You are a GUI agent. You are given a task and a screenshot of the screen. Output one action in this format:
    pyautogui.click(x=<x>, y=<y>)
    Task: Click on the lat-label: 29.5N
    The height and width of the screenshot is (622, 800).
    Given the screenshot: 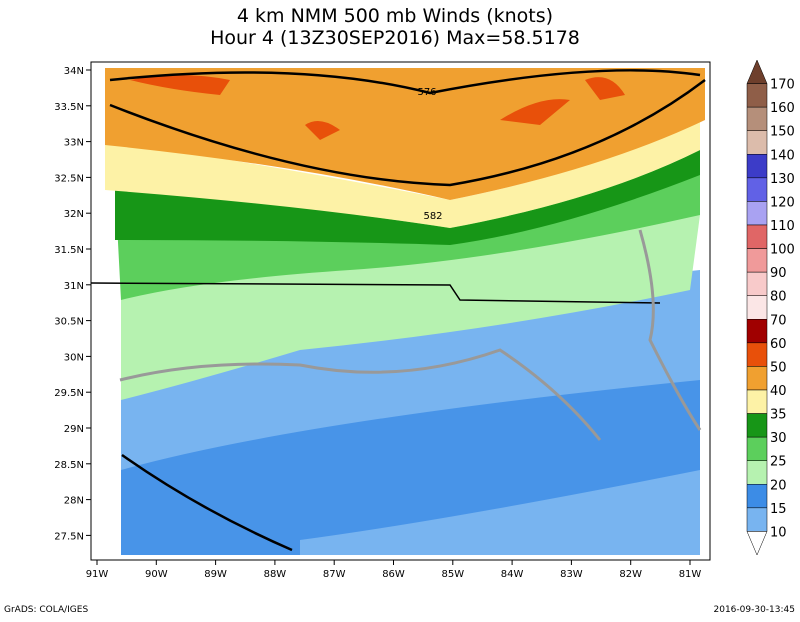 What is the action you would take?
    pyautogui.click(x=69, y=393)
    